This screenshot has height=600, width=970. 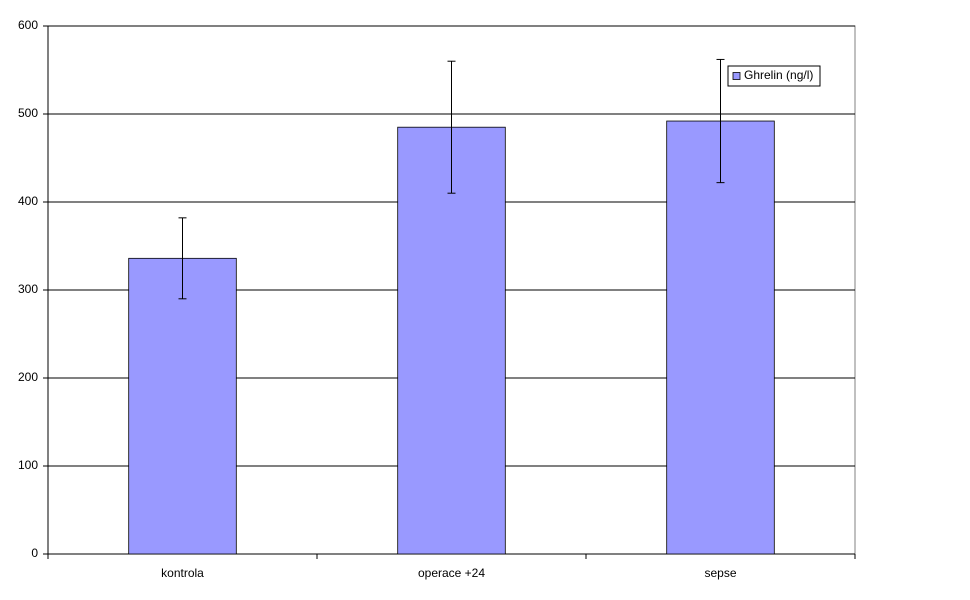 What do you see at coordinates (182, 573) in the screenshot?
I see `x-tick-label: kontrola` at bounding box center [182, 573].